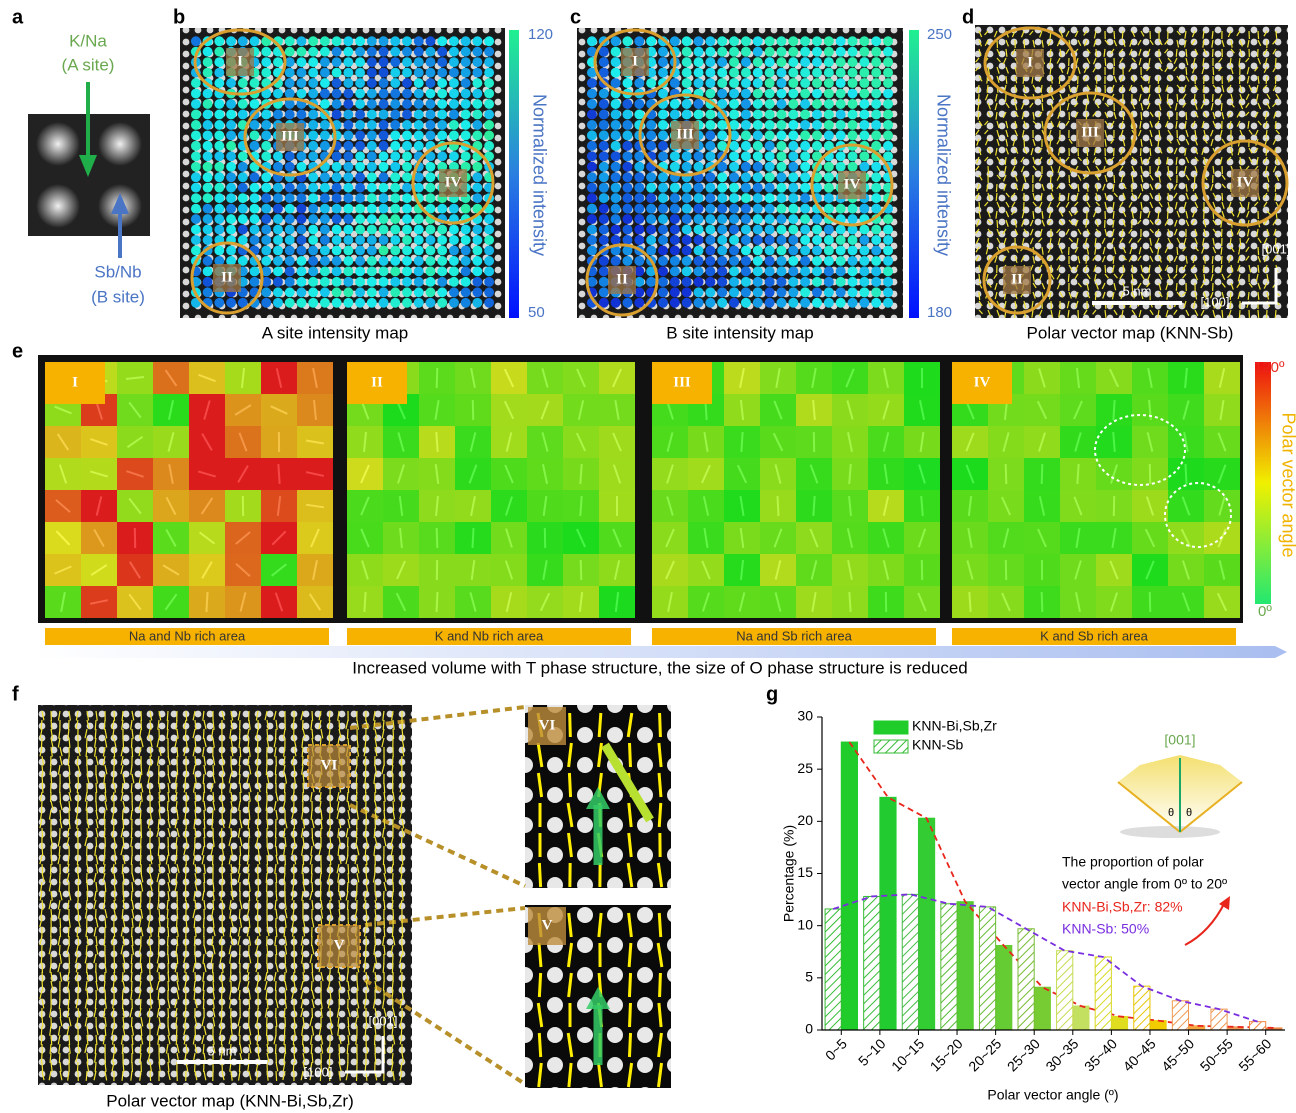  I want to click on panel-label: c, so click(575, 17).